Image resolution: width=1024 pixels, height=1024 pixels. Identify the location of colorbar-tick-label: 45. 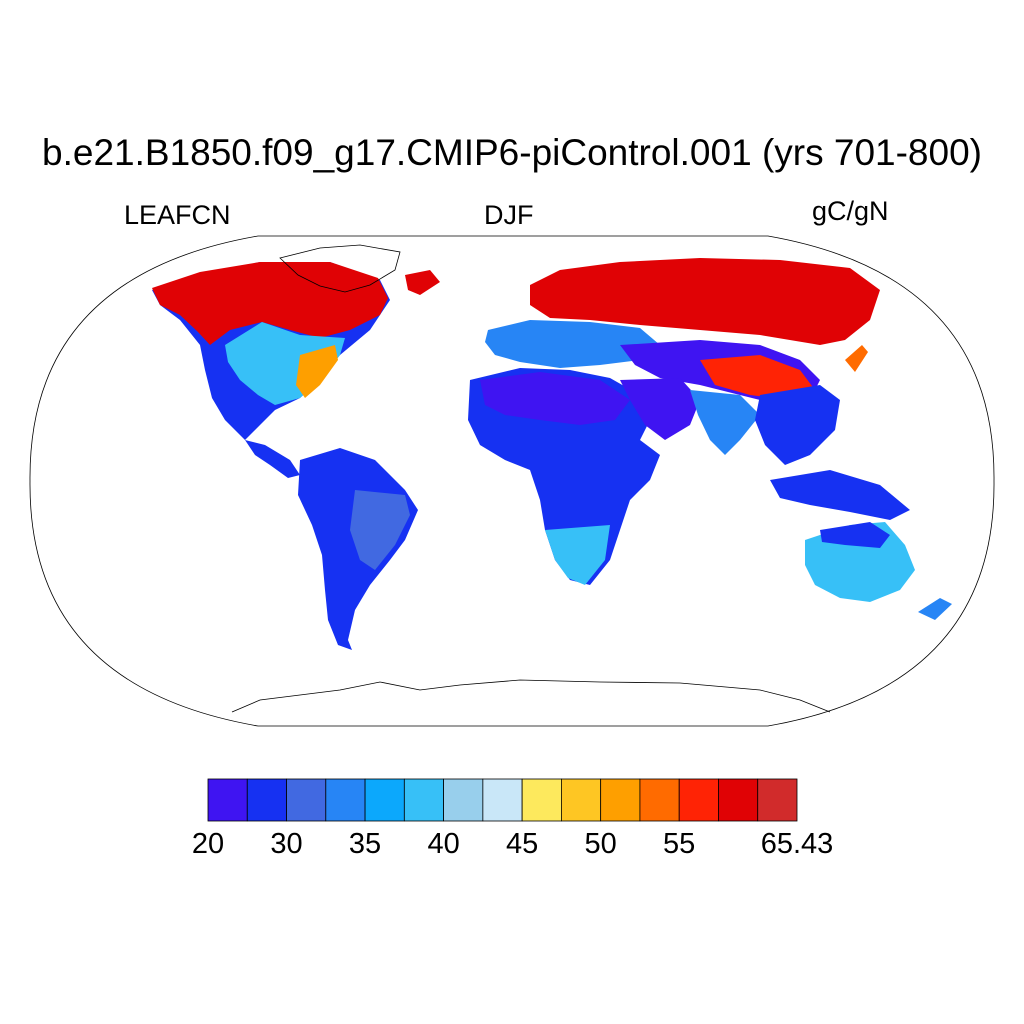
(522, 844).